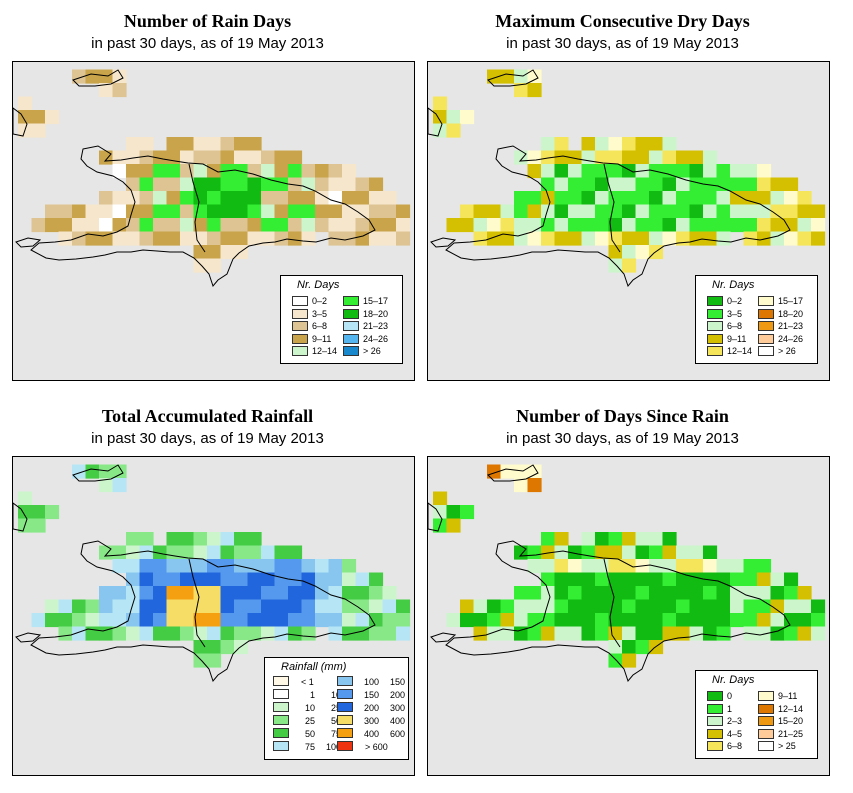 This screenshot has height=793, width=853. What do you see at coordinates (627, 178) in the screenshot?
I see `map-grid` at bounding box center [627, 178].